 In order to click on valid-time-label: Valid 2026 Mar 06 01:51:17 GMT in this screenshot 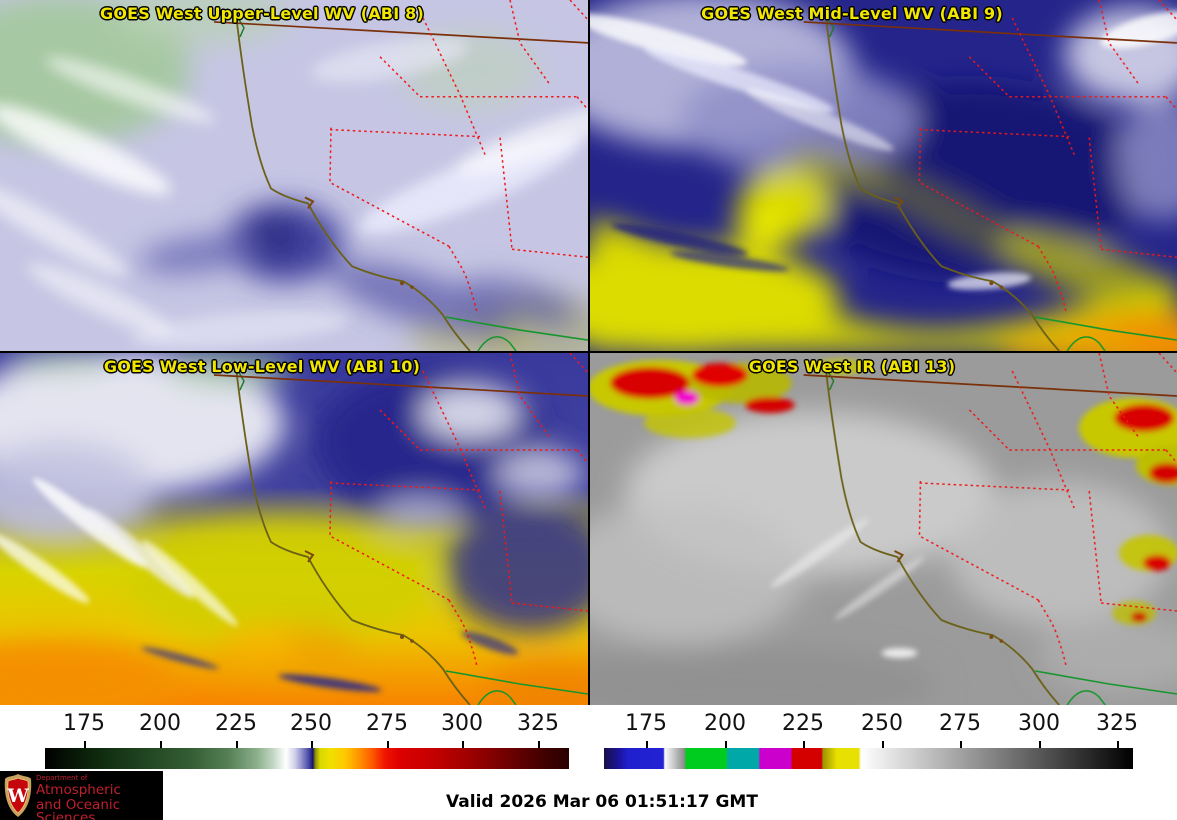, I will do `click(602, 802)`.